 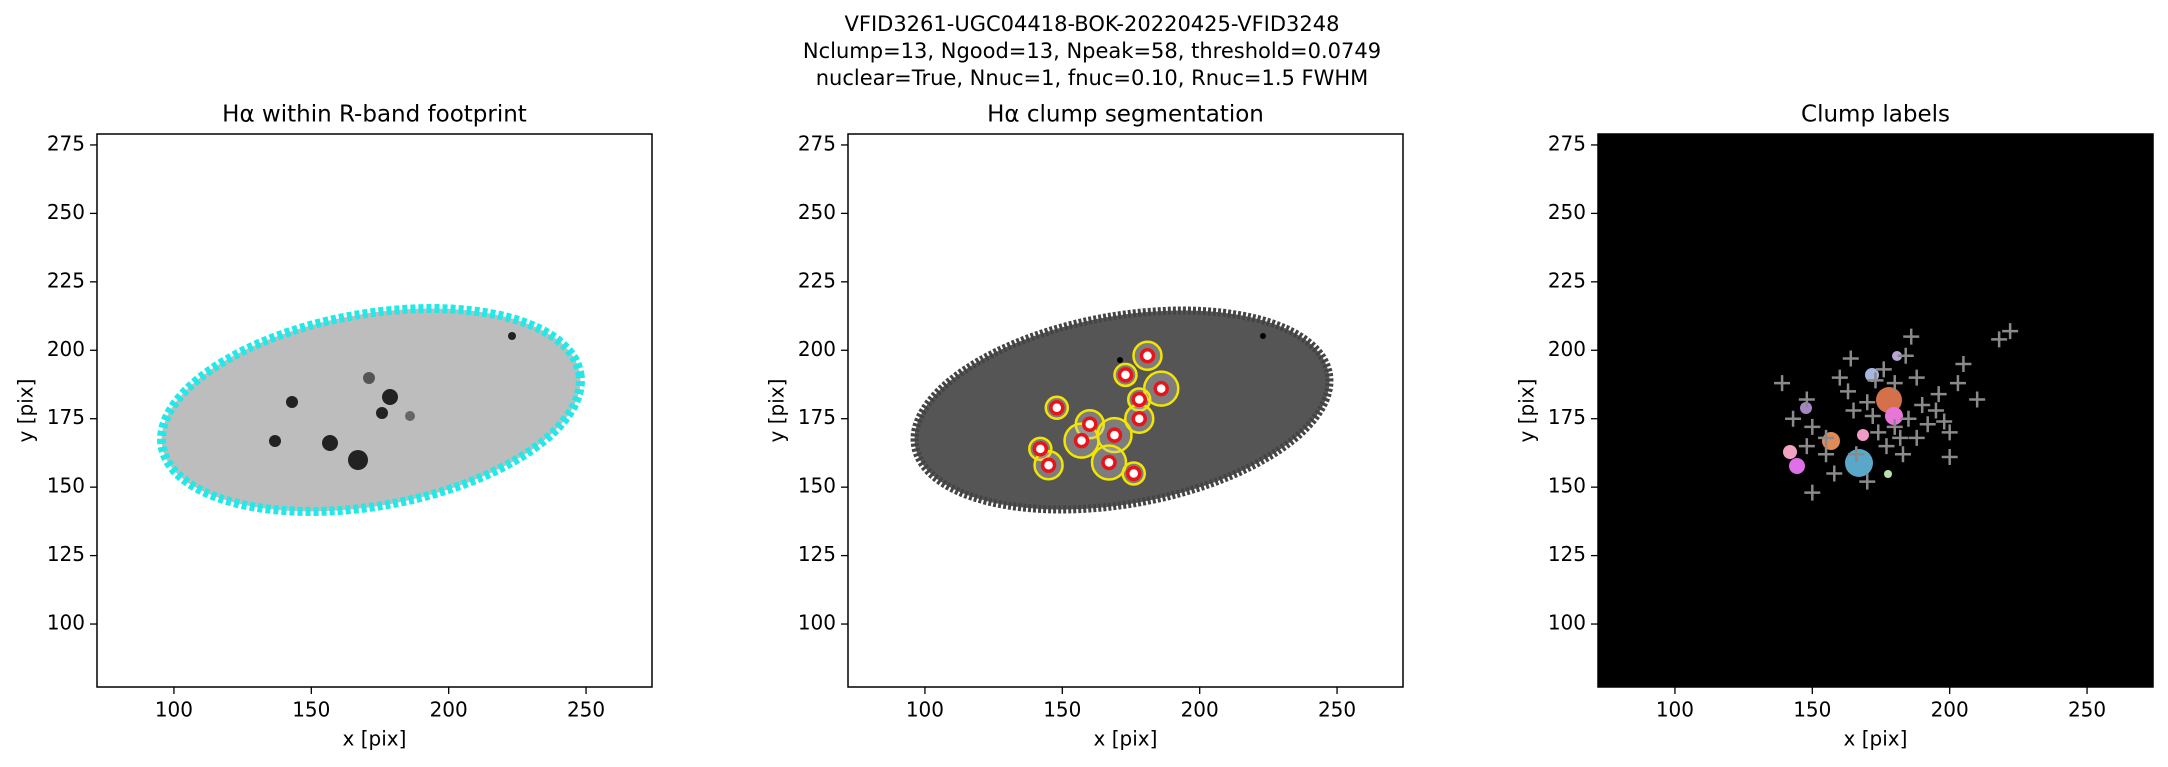 What do you see at coordinates (1875, 115) in the screenshot?
I see `axes-title: Clump labels` at bounding box center [1875, 115].